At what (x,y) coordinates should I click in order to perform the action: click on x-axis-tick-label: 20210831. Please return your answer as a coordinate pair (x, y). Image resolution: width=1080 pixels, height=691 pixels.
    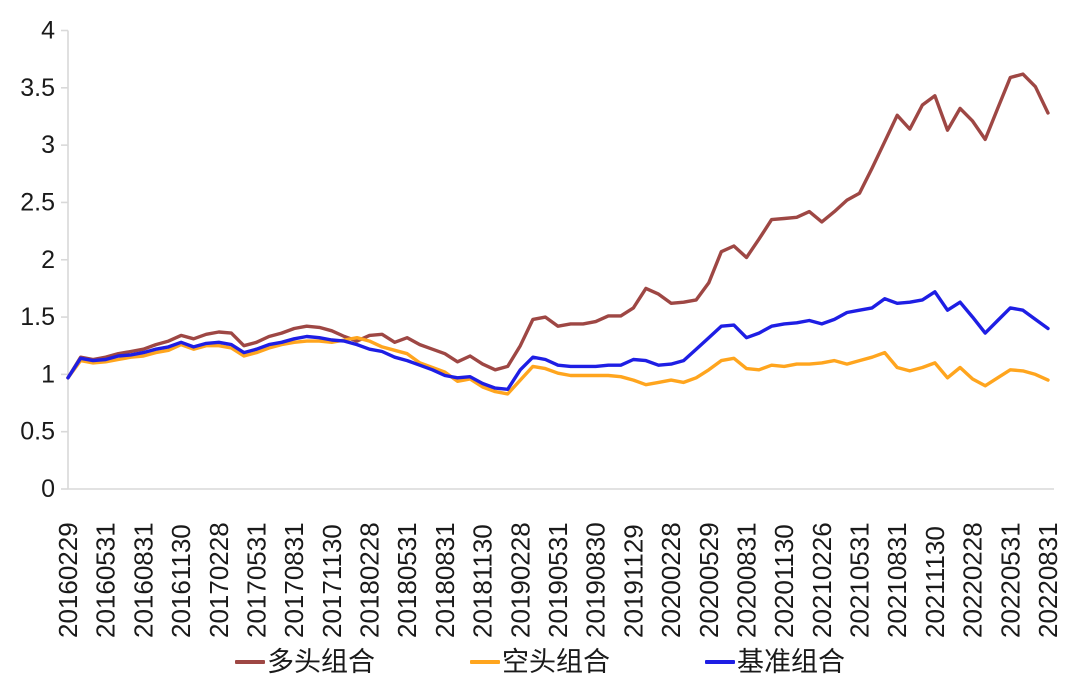
    Looking at the image, I should click on (897, 580).